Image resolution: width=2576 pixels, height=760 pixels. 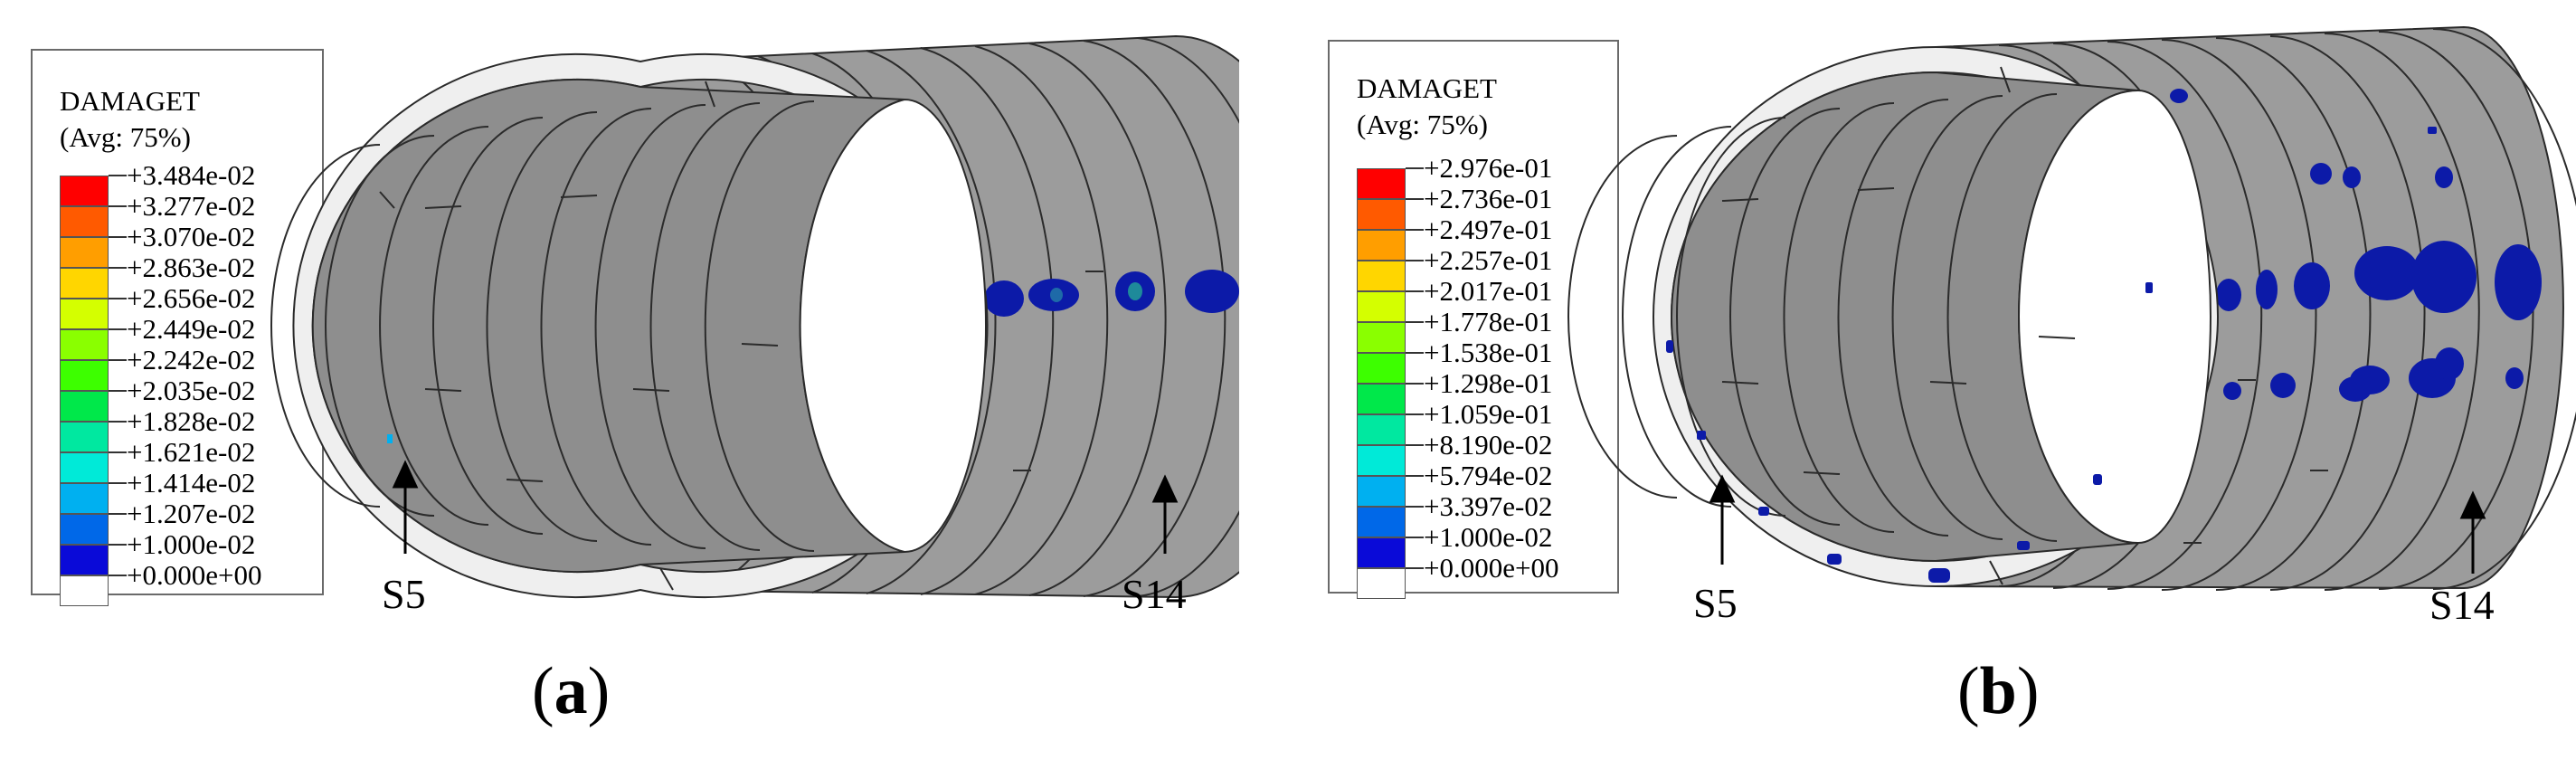 What do you see at coordinates (1488, 353) in the screenshot?
I see `legend-tick-label: +1.538e-01` at bounding box center [1488, 353].